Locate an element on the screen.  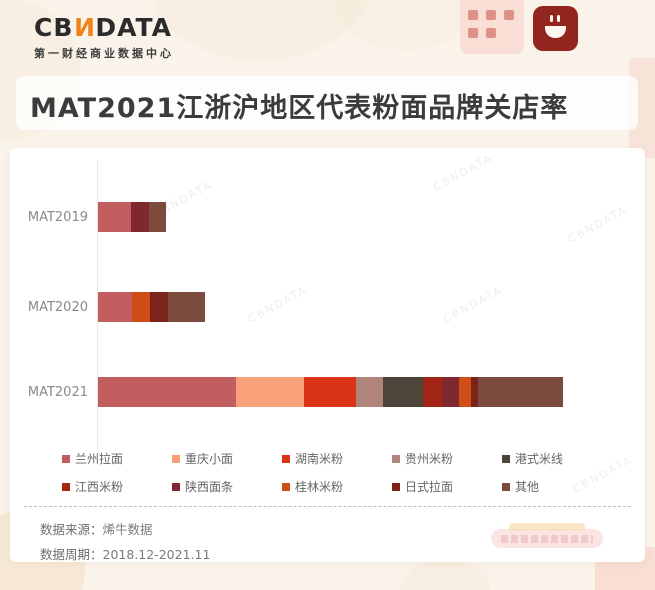
legend-label: 重庆小面 is located at coordinates (209, 459).